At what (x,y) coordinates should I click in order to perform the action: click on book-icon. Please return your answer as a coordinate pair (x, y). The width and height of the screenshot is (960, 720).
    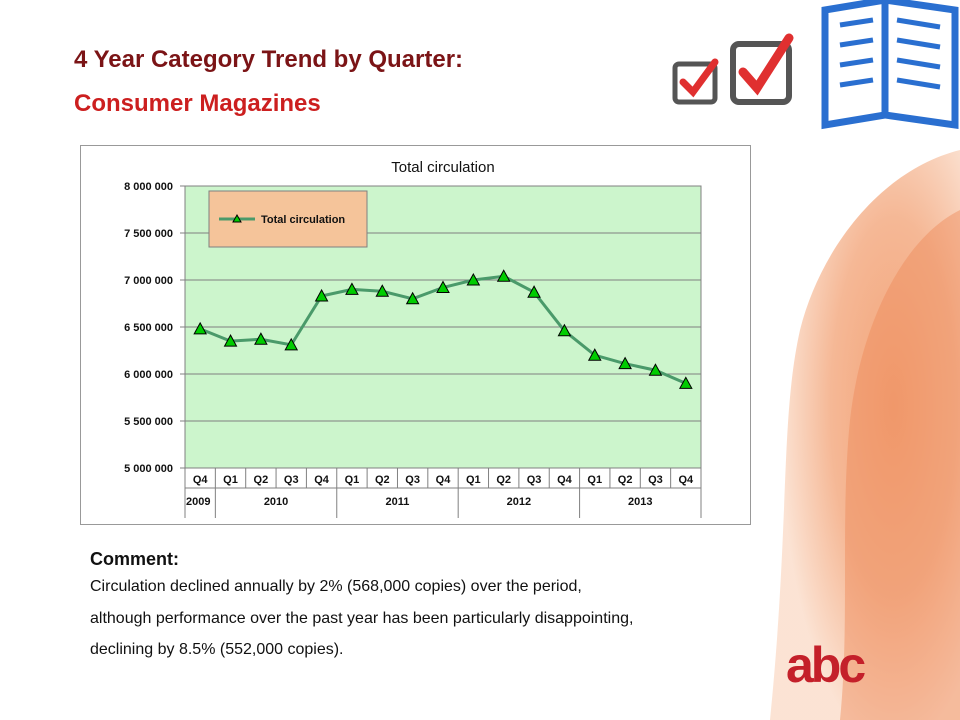
    Looking at the image, I should click on (890, 65).